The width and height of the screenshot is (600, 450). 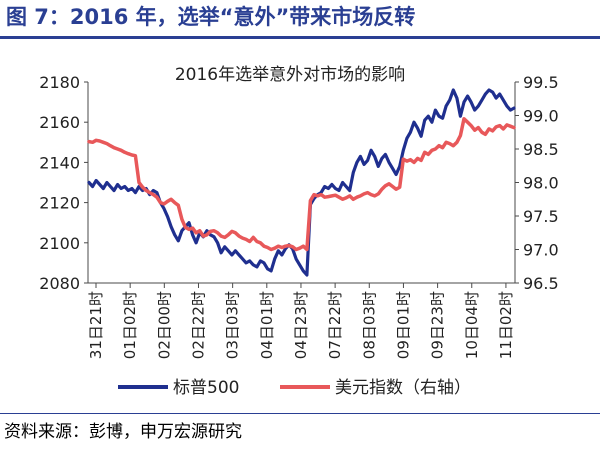 I want to click on x-tick-label: 09日01时, so click(x=403, y=325).